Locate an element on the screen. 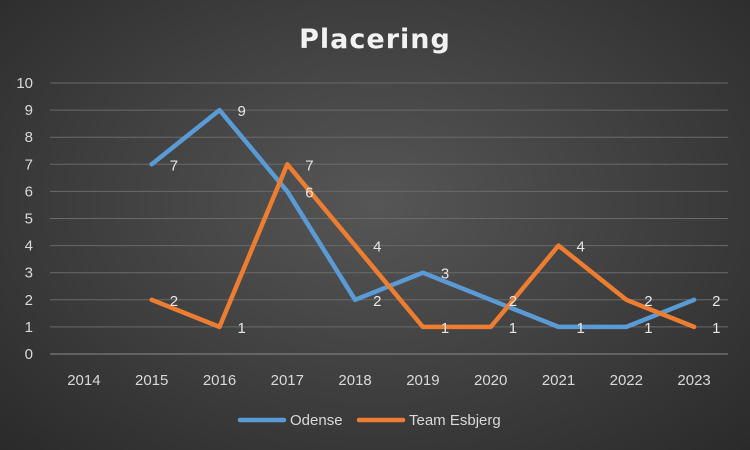 The width and height of the screenshot is (750, 450). y-tick-label: 1 is located at coordinates (29, 327).